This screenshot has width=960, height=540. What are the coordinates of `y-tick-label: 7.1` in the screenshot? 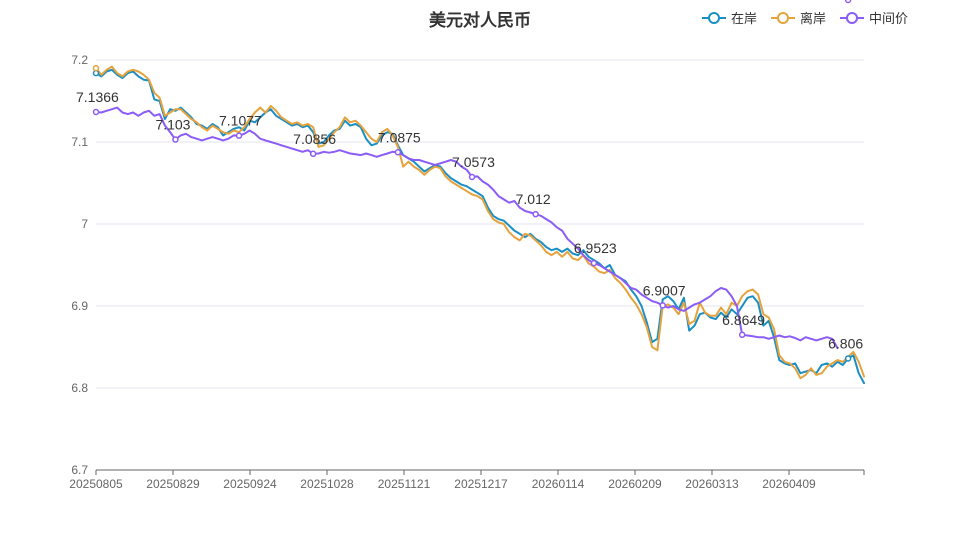 It's located at (79, 142).